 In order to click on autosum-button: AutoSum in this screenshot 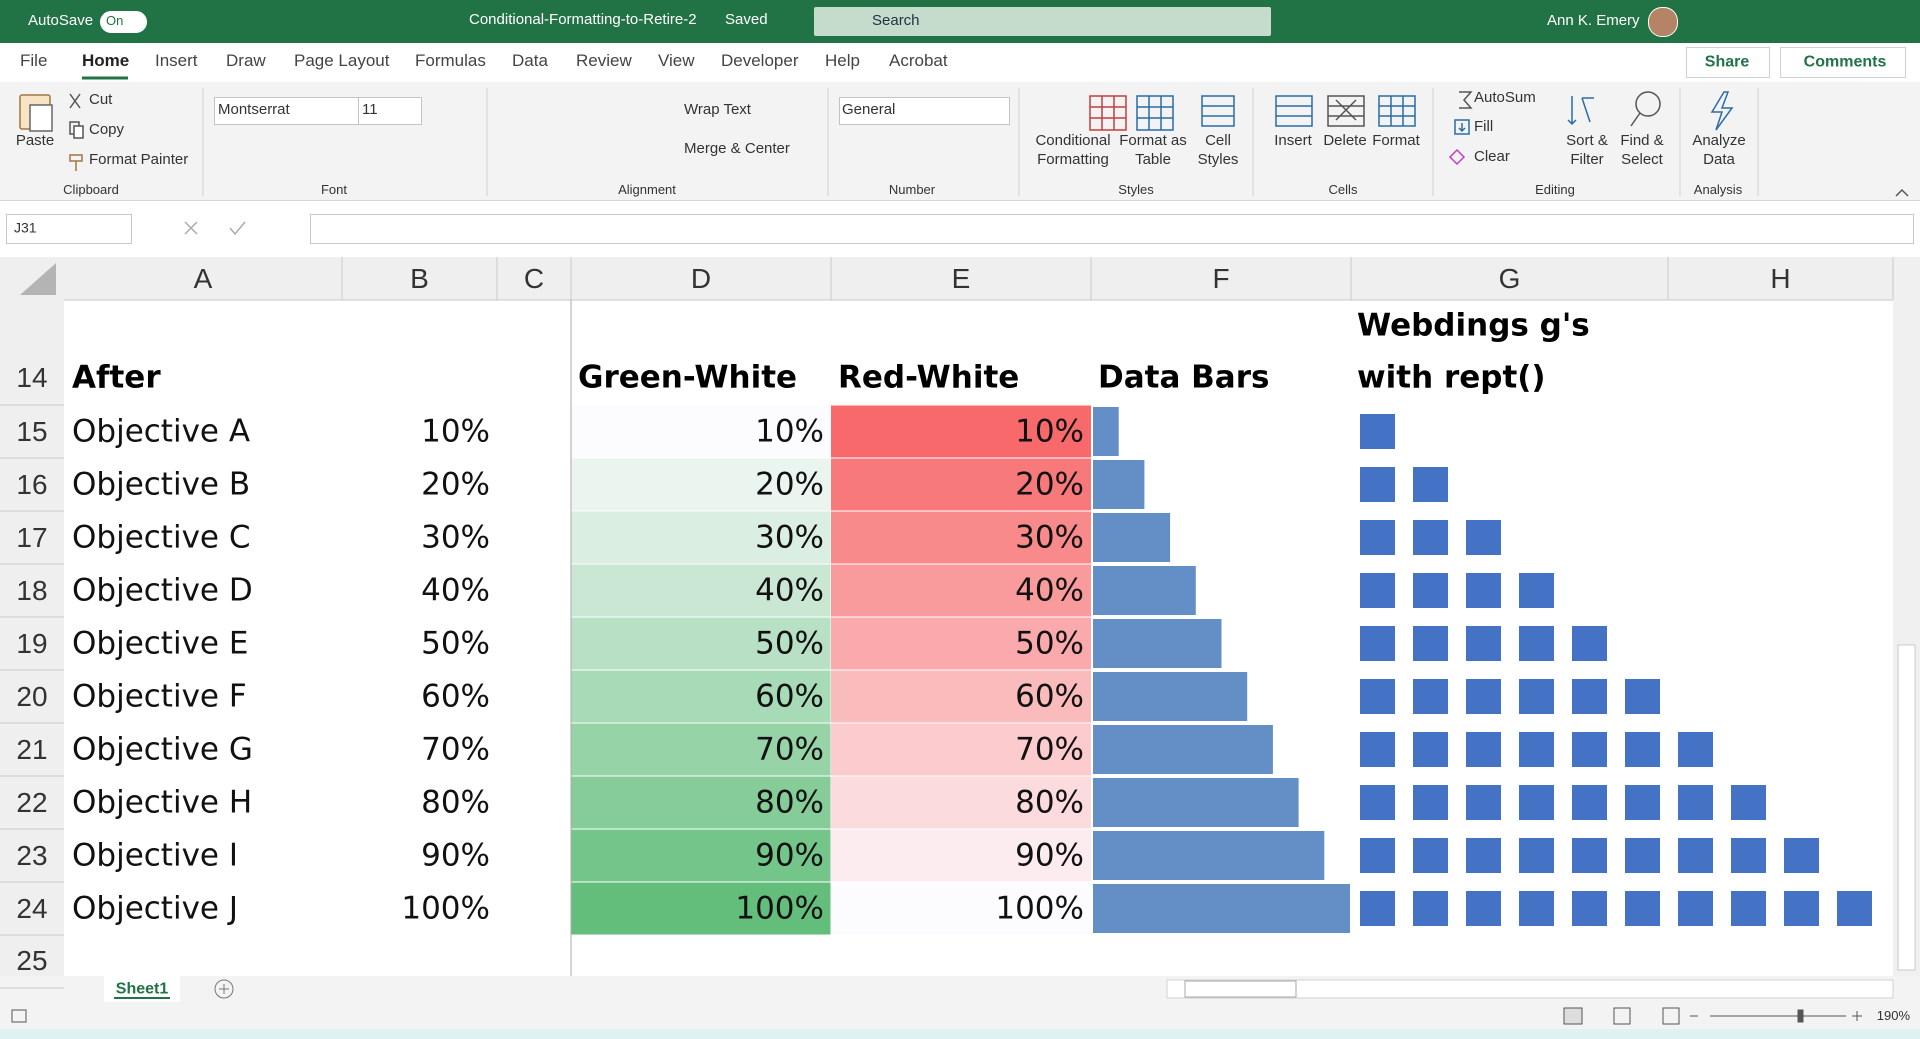, I will do `click(1505, 97)`.